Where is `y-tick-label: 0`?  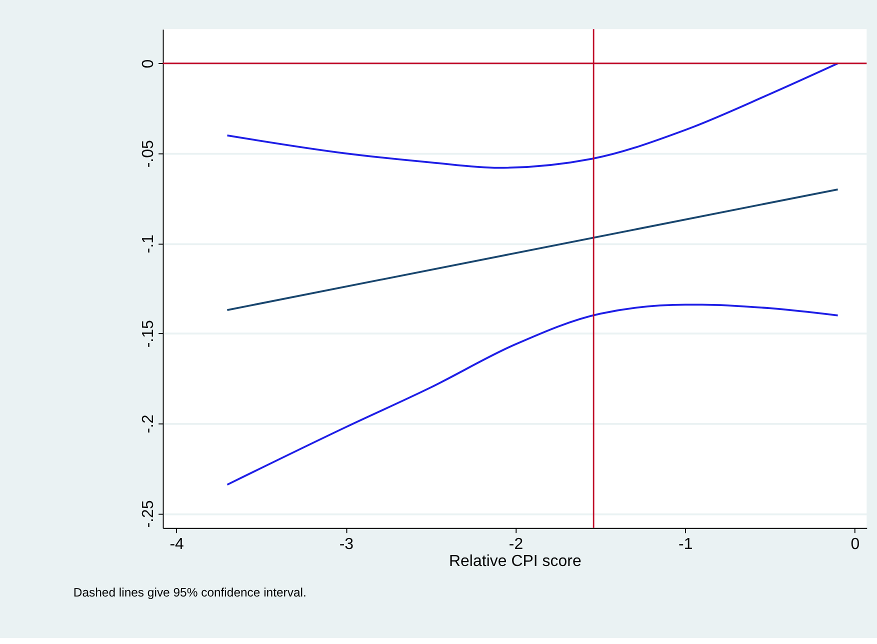
y-tick-label: 0 is located at coordinates (148, 63).